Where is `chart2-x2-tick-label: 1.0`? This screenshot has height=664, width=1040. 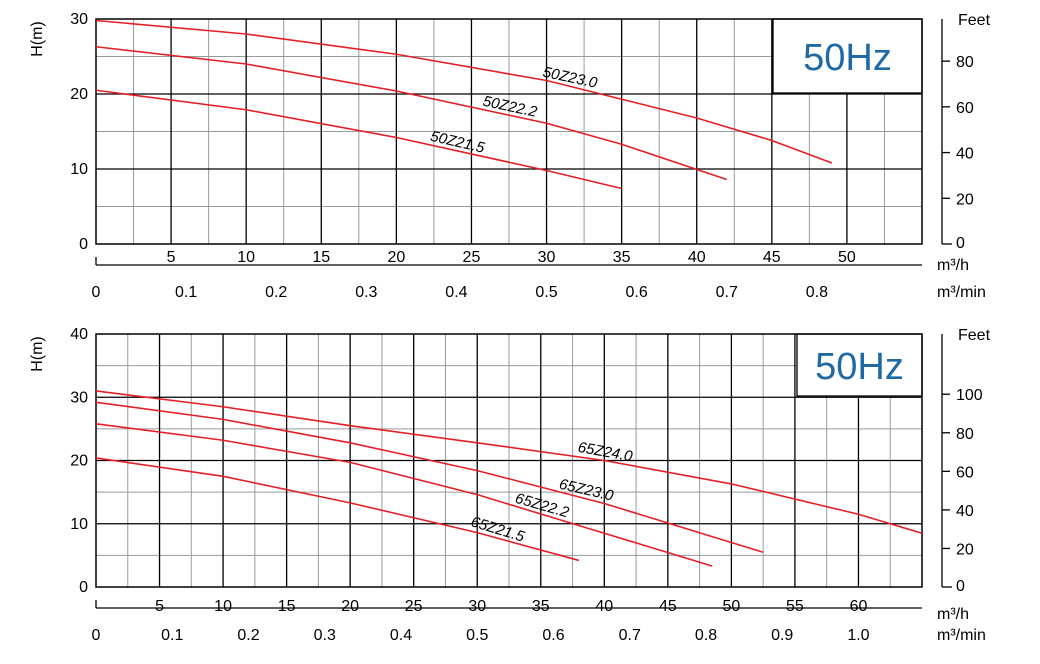 chart2-x2-tick-label: 1.0 is located at coordinates (858, 635).